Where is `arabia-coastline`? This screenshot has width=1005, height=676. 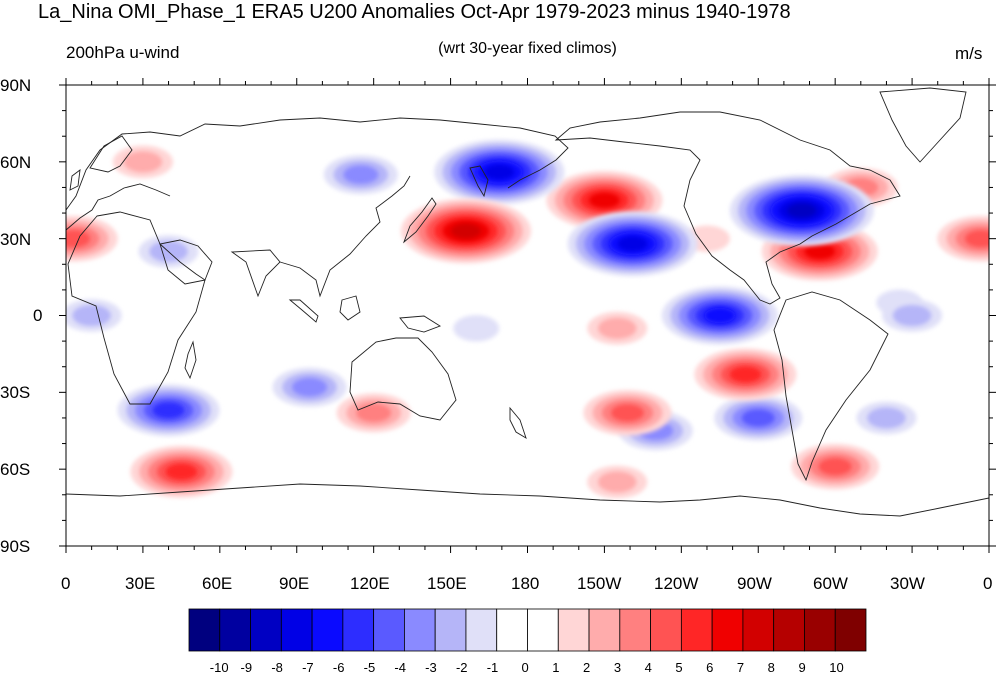
arabia-coastline is located at coordinates (186, 260).